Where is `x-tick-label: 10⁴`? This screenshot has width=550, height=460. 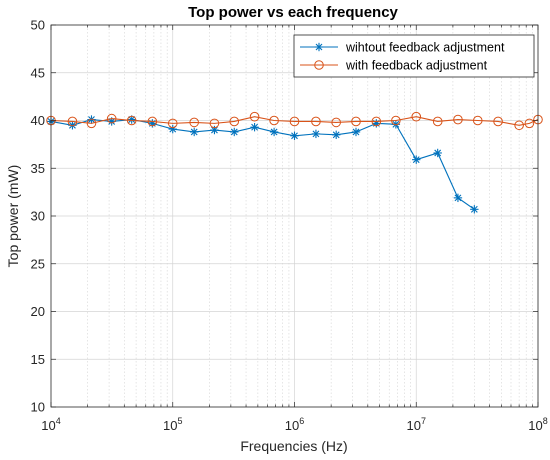 x-tick-label: 10⁴ is located at coordinates (50, 424).